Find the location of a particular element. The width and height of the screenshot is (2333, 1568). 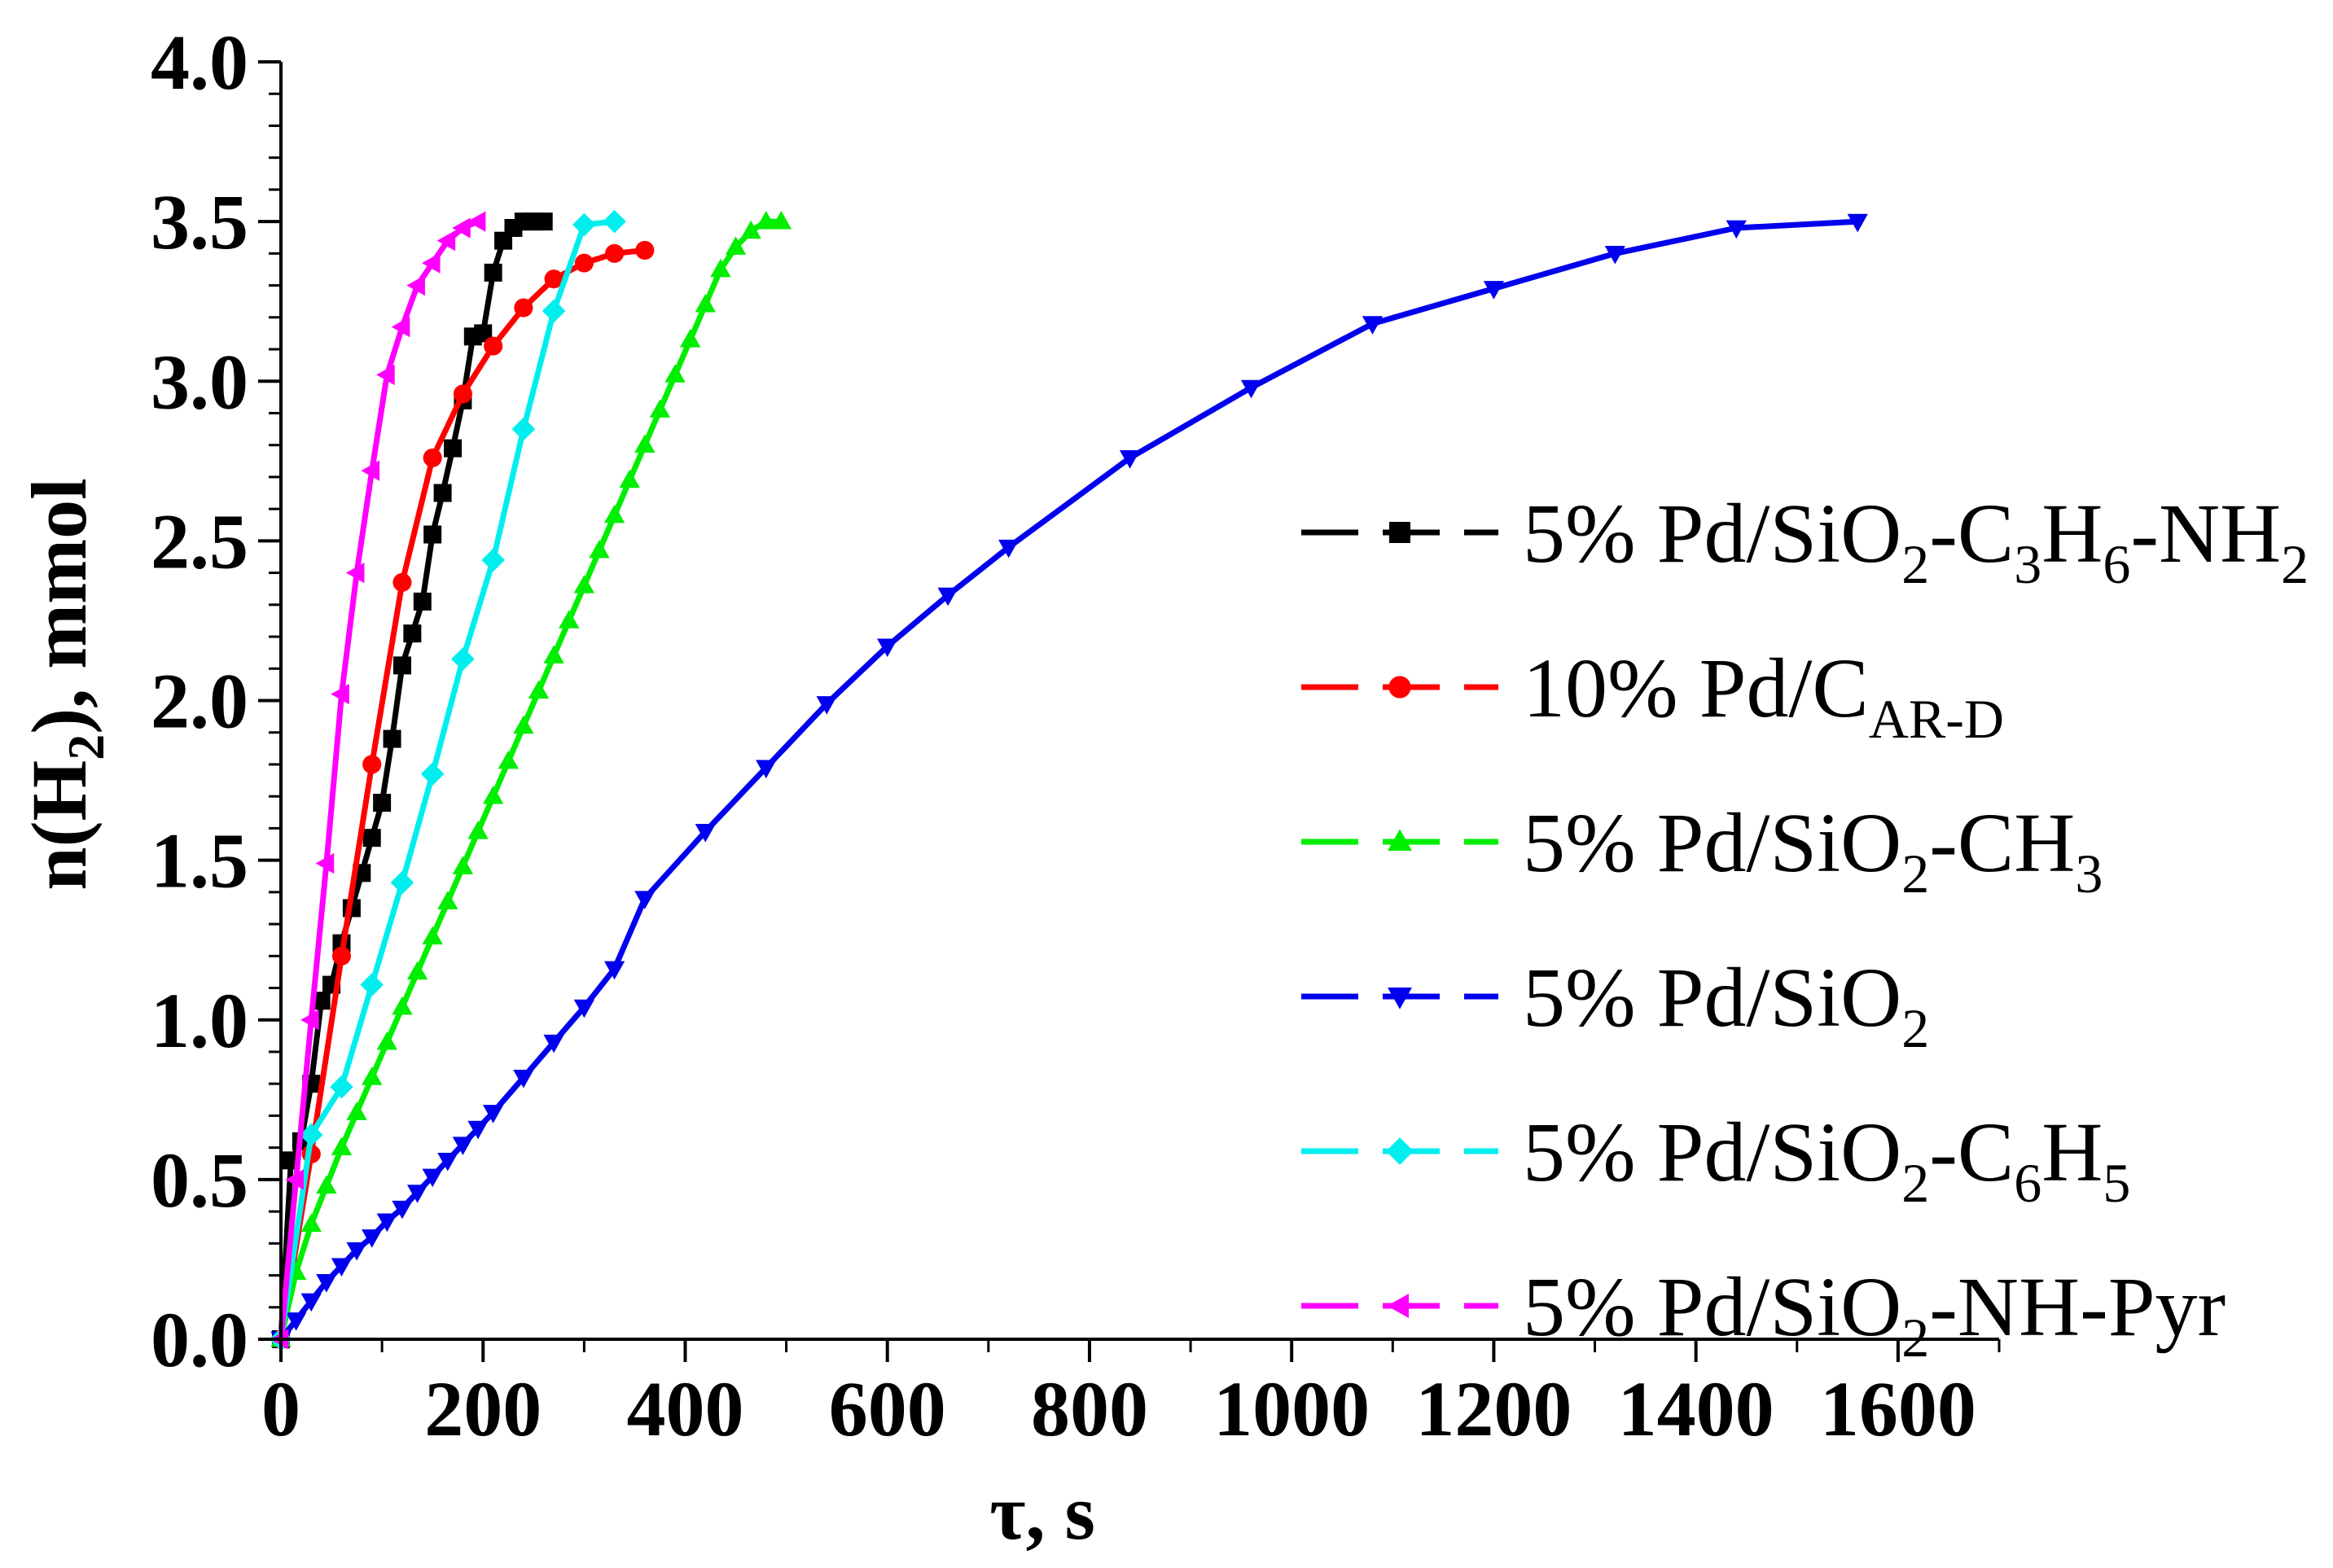

legend-label: 5% Pd/SiO2-NH-Pyr is located at coordinates (1874, 1315).